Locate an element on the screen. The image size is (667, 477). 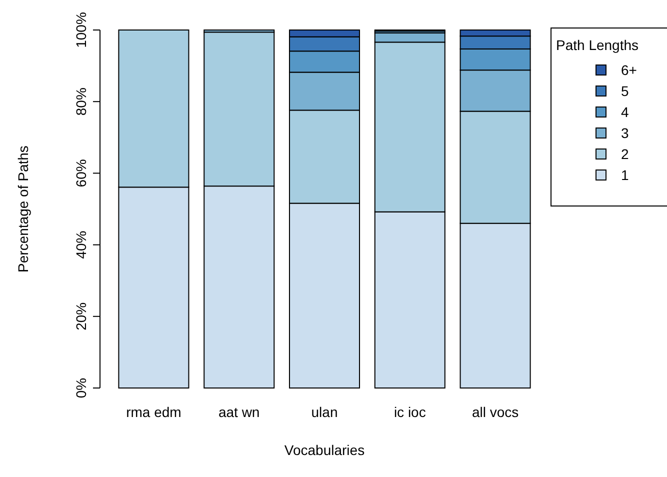
legend-label: 6+ is located at coordinates (629, 70).